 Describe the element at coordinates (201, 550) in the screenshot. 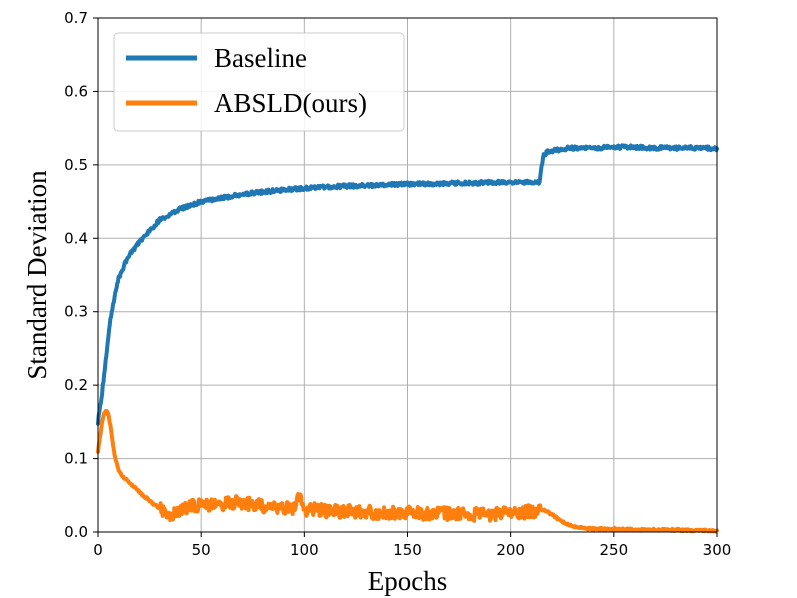

I see `x-tick-label: 50` at that location.